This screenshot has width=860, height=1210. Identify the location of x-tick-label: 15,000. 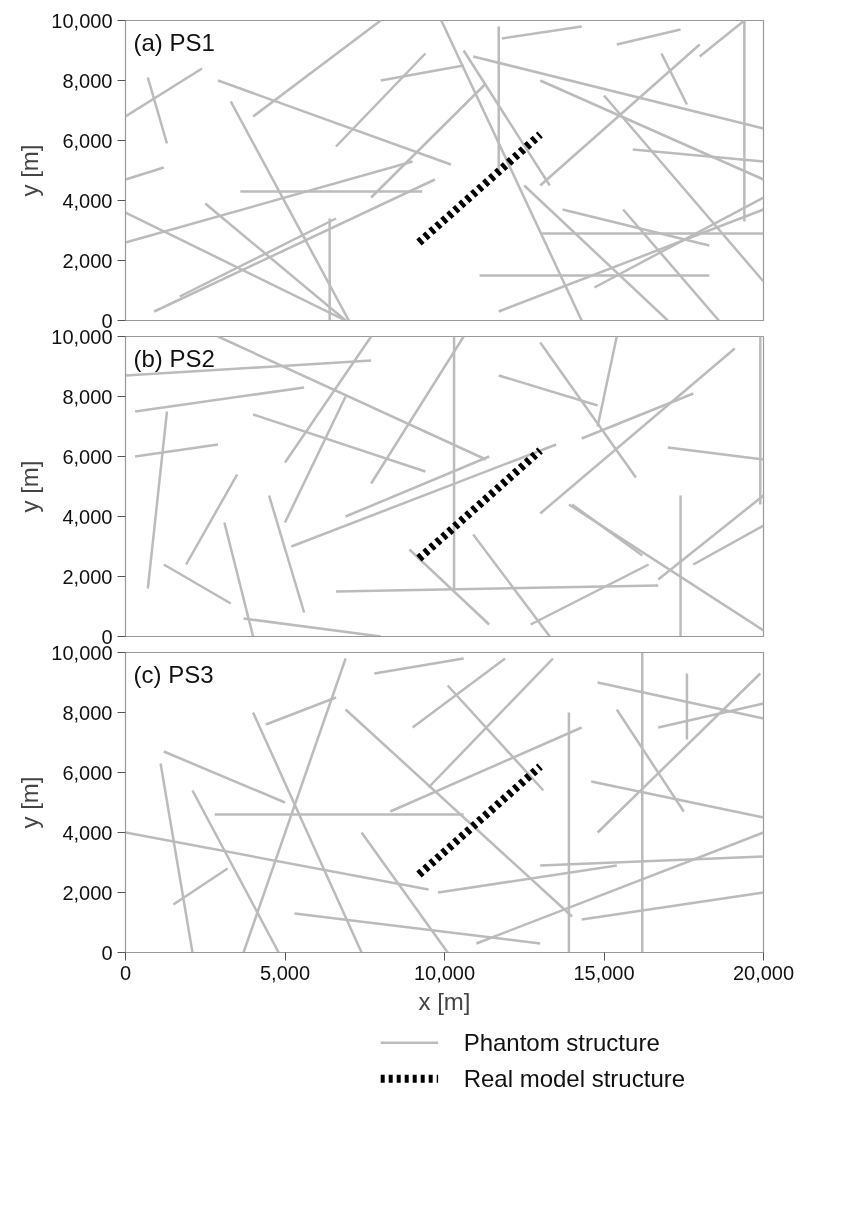
(604, 972).